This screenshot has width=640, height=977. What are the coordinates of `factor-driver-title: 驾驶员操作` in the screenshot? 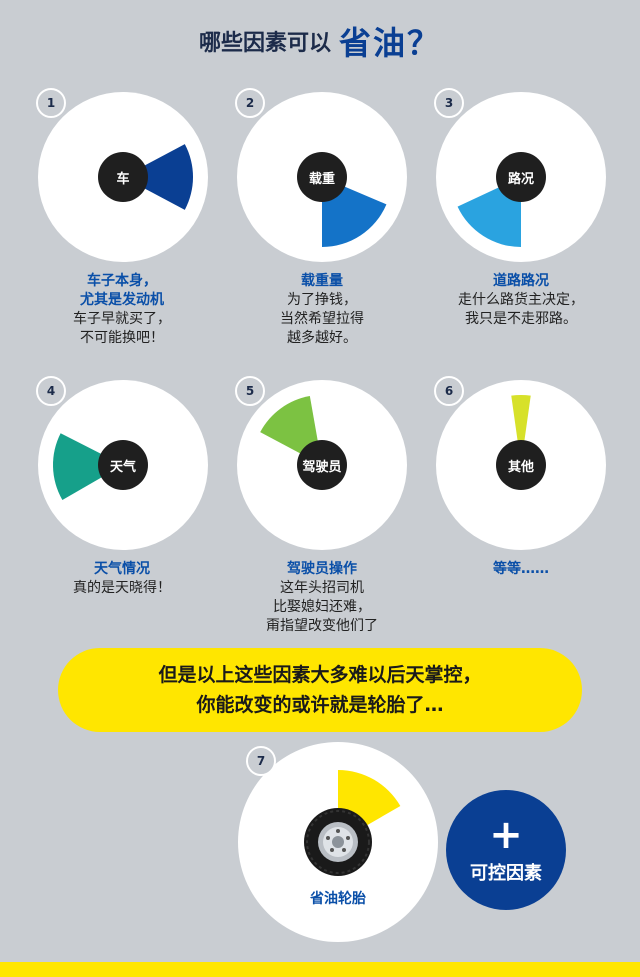 It's located at (322, 569).